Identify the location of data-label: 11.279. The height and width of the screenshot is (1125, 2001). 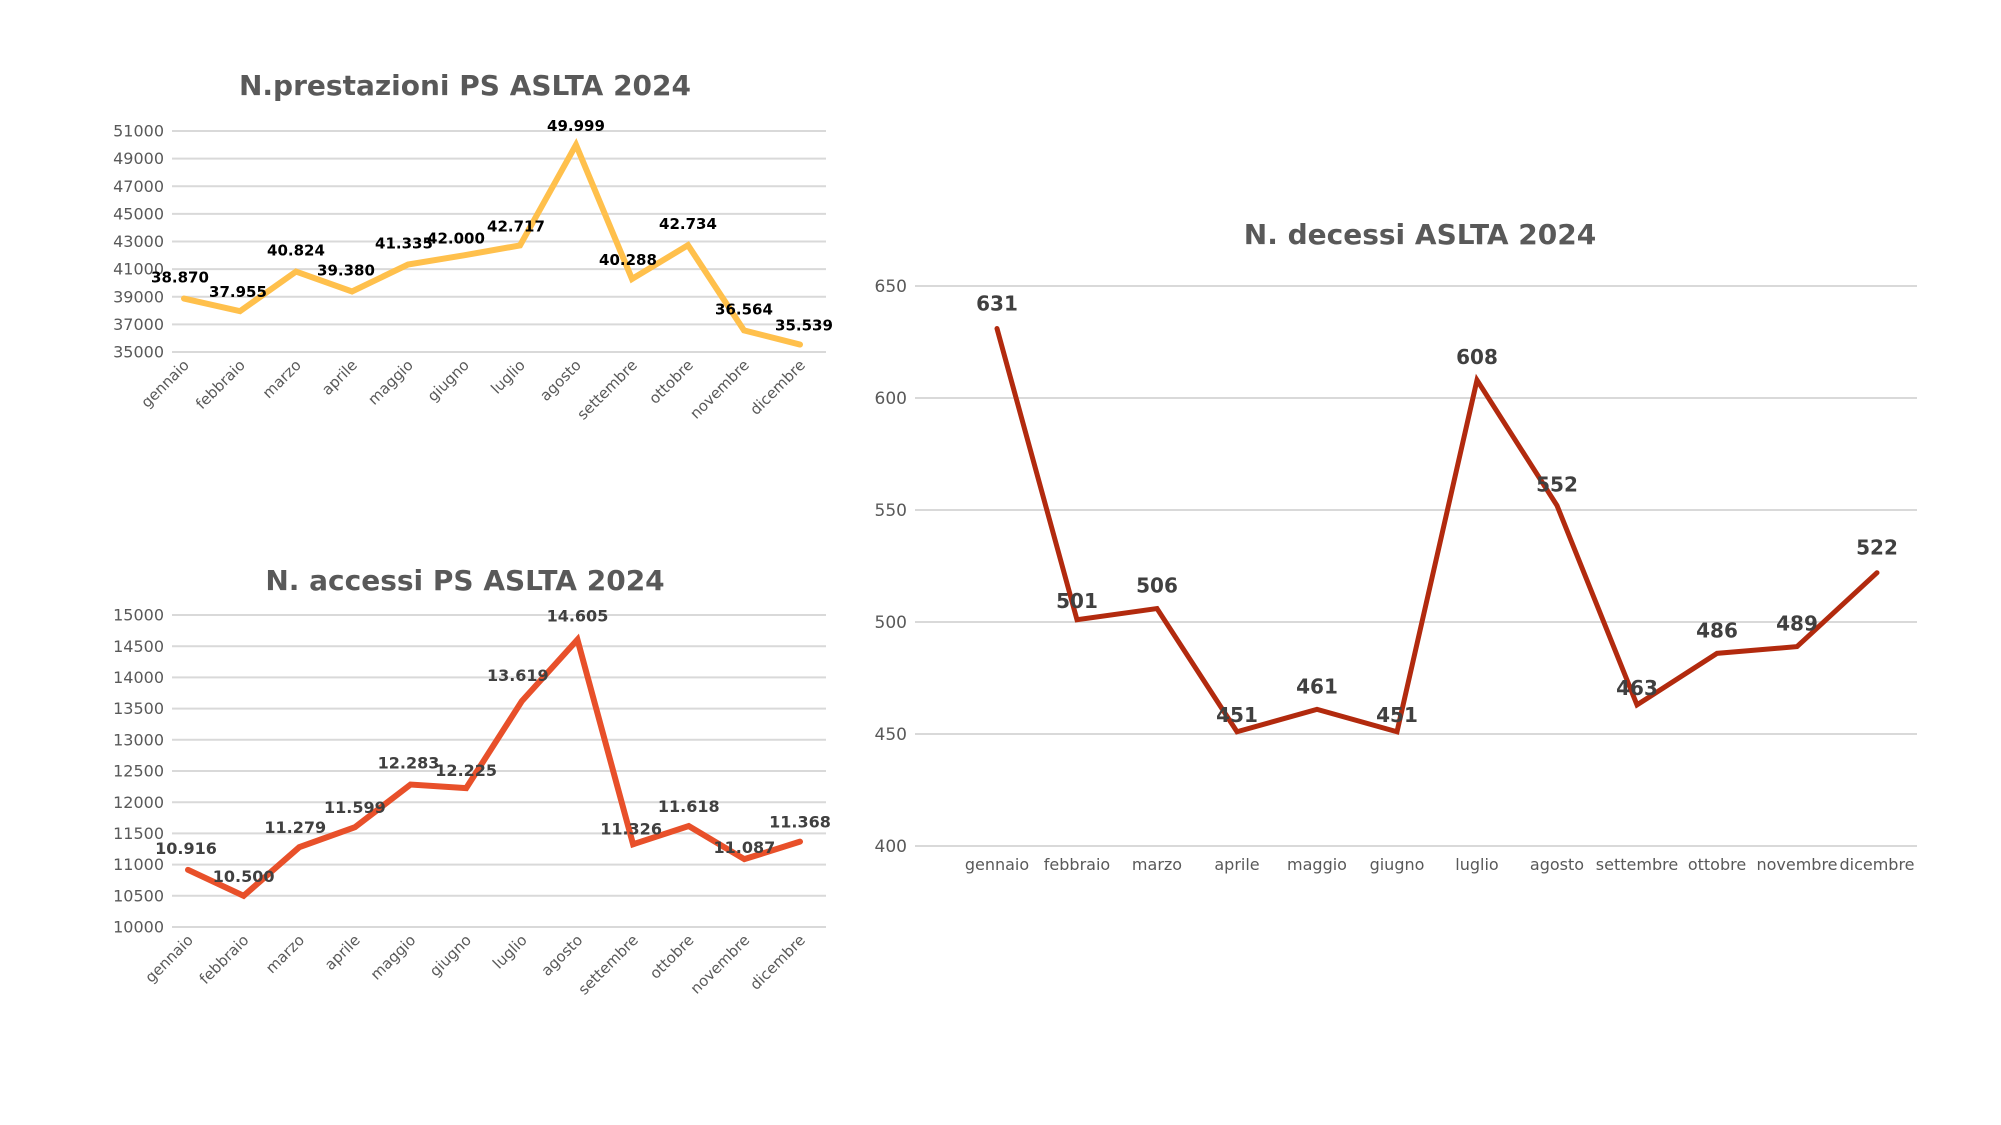
(295, 827).